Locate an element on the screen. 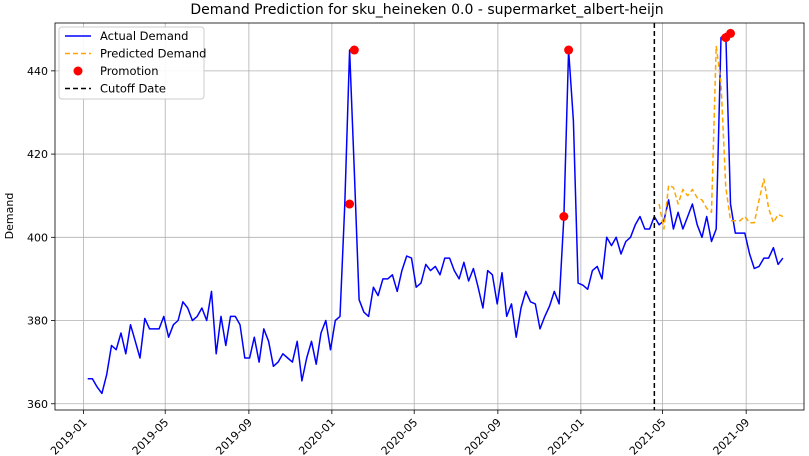 This screenshot has height=456, width=809. y-tick-label: 360 is located at coordinates (37, 404).